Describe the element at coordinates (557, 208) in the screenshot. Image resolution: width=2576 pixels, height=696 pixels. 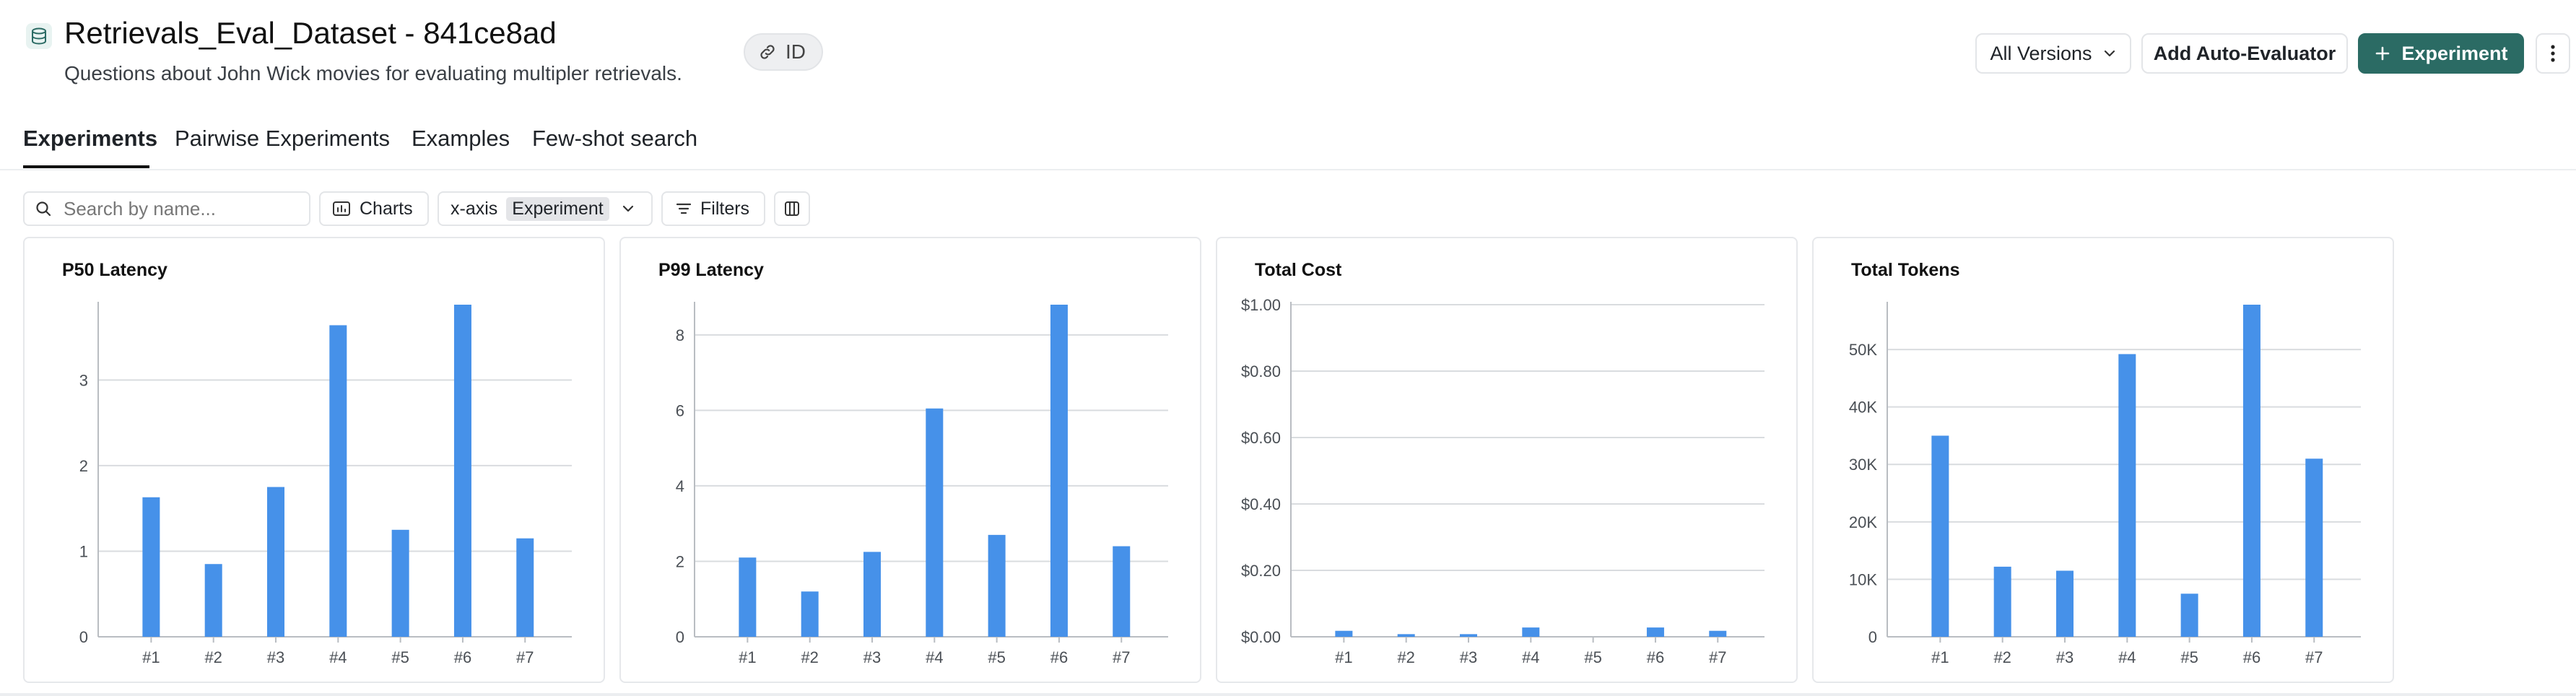
I see `x-axis-value: Experiment` at that location.